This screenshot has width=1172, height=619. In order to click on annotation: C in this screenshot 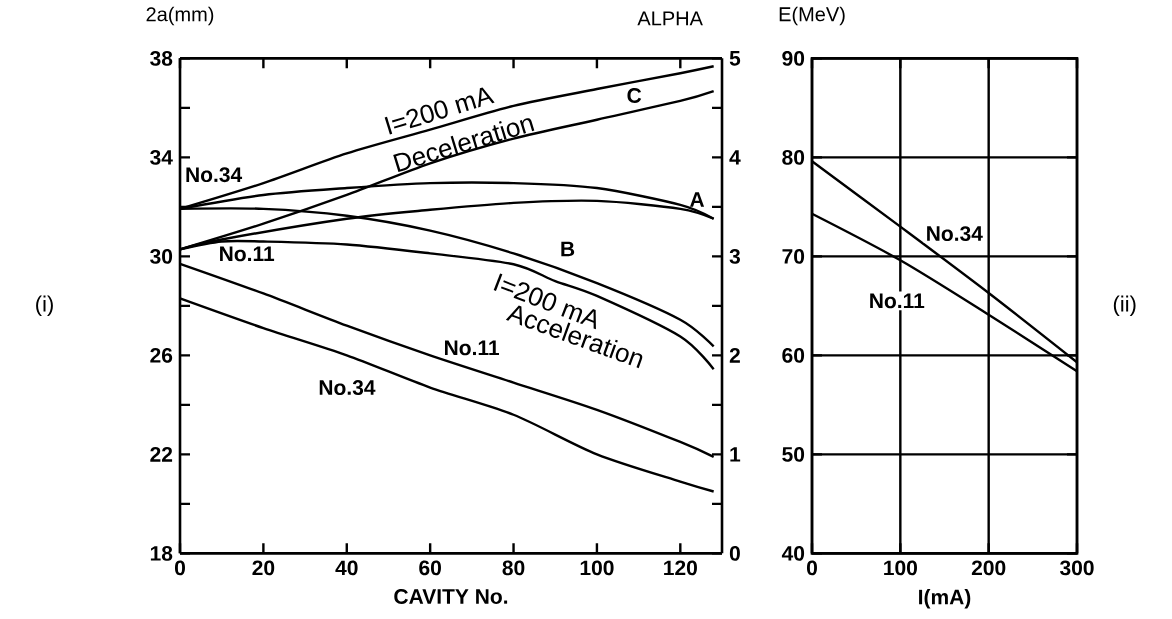, I will do `click(634, 95)`.